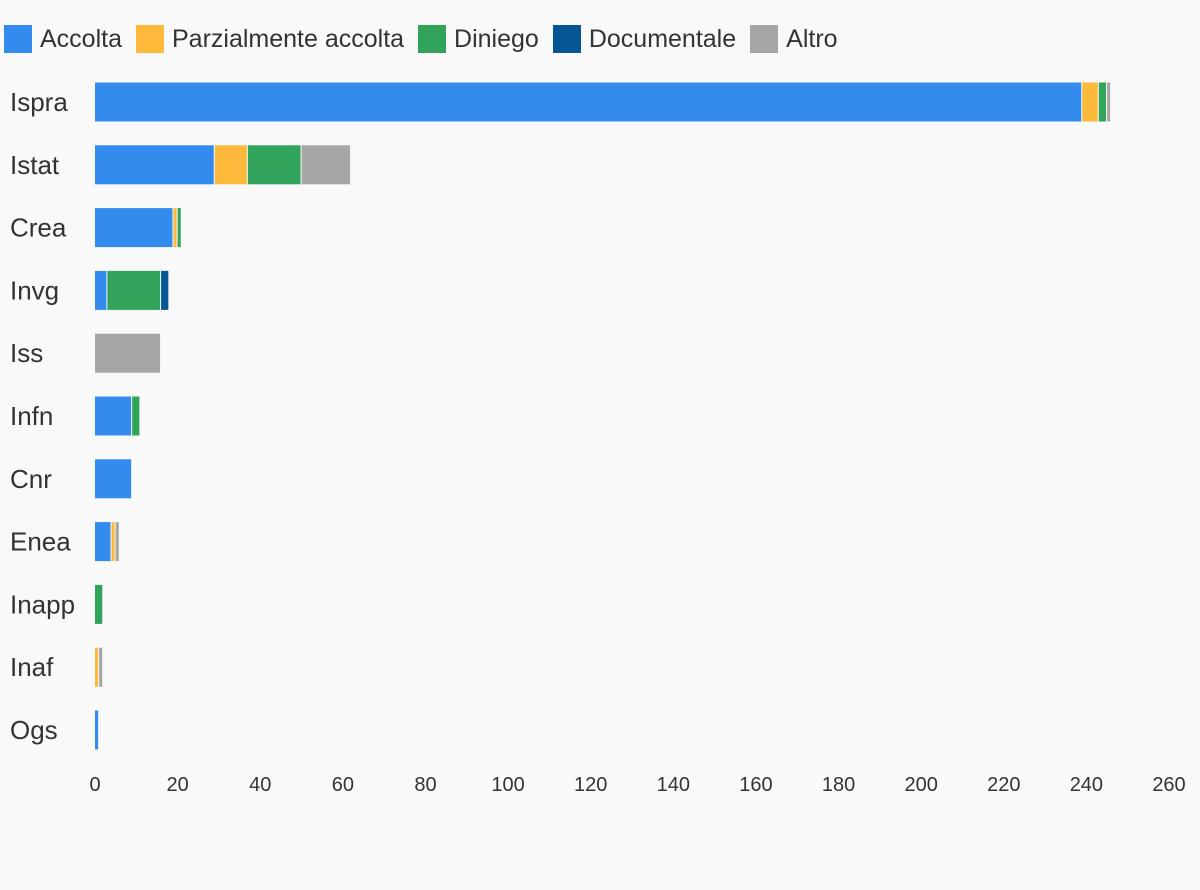 Image resolution: width=1200 pixels, height=890 pixels. What do you see at coordinates (177, 785) in the screenshot?
I see `x-tick-label: 20` at bounding box center [177, 785].